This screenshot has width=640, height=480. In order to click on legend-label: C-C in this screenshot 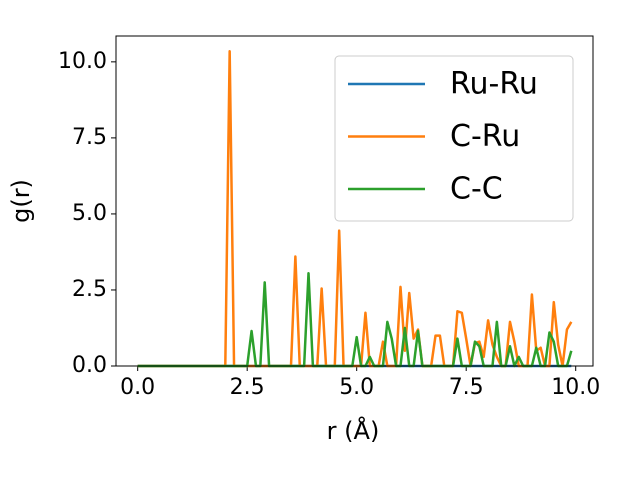, I will do `click(476, 189)`.